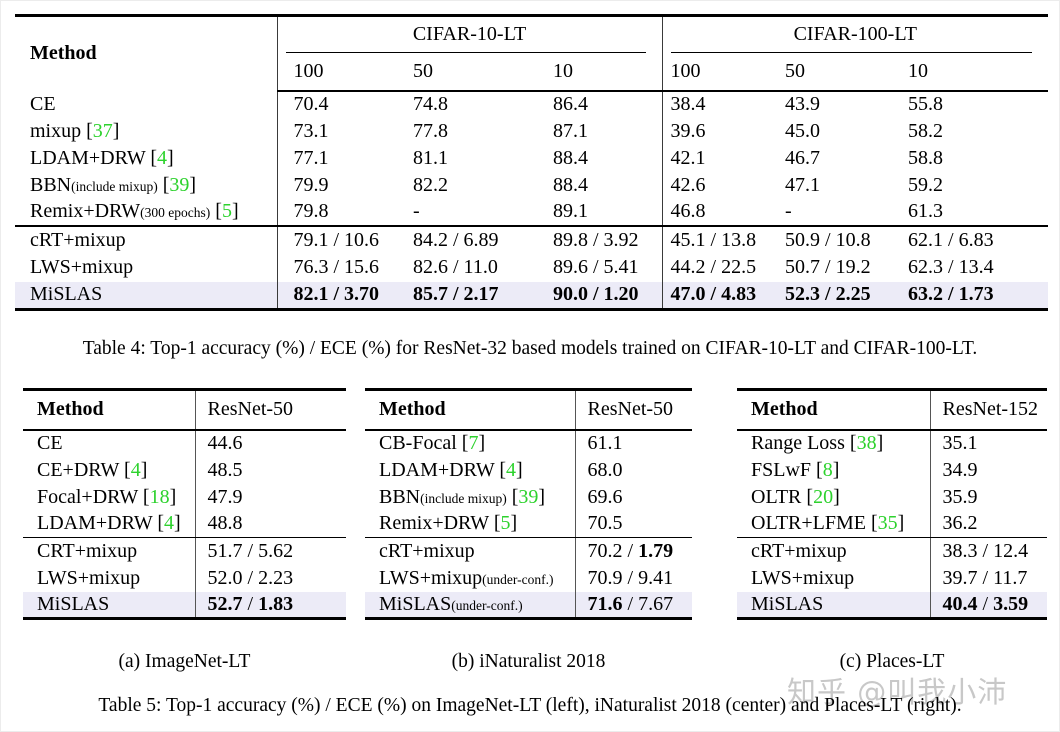 Image resolution: width=1060 pixels, height=732 pixels. What do you see at coordinates (184, 605) in the screenshot?
I see `t5a-row-mislas: MiSLAS 52.7 / 1.83` at bounding box center [184, 605].